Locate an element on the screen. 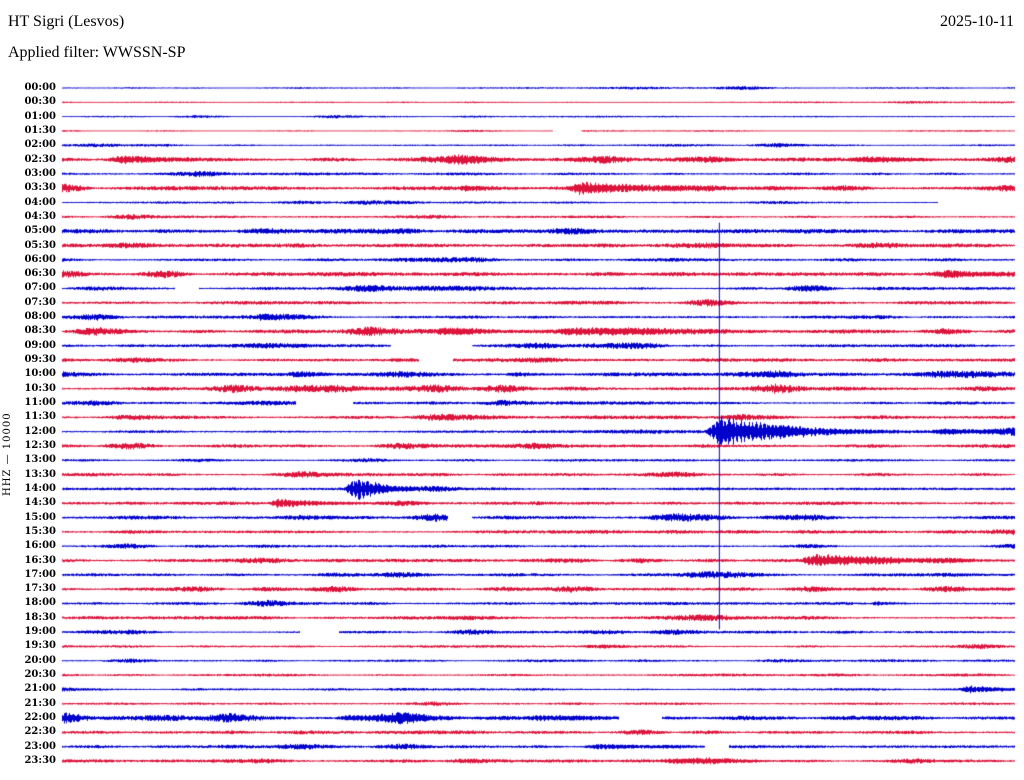  row-label-20:00: 20:00 is located at coordinates (40, 660).